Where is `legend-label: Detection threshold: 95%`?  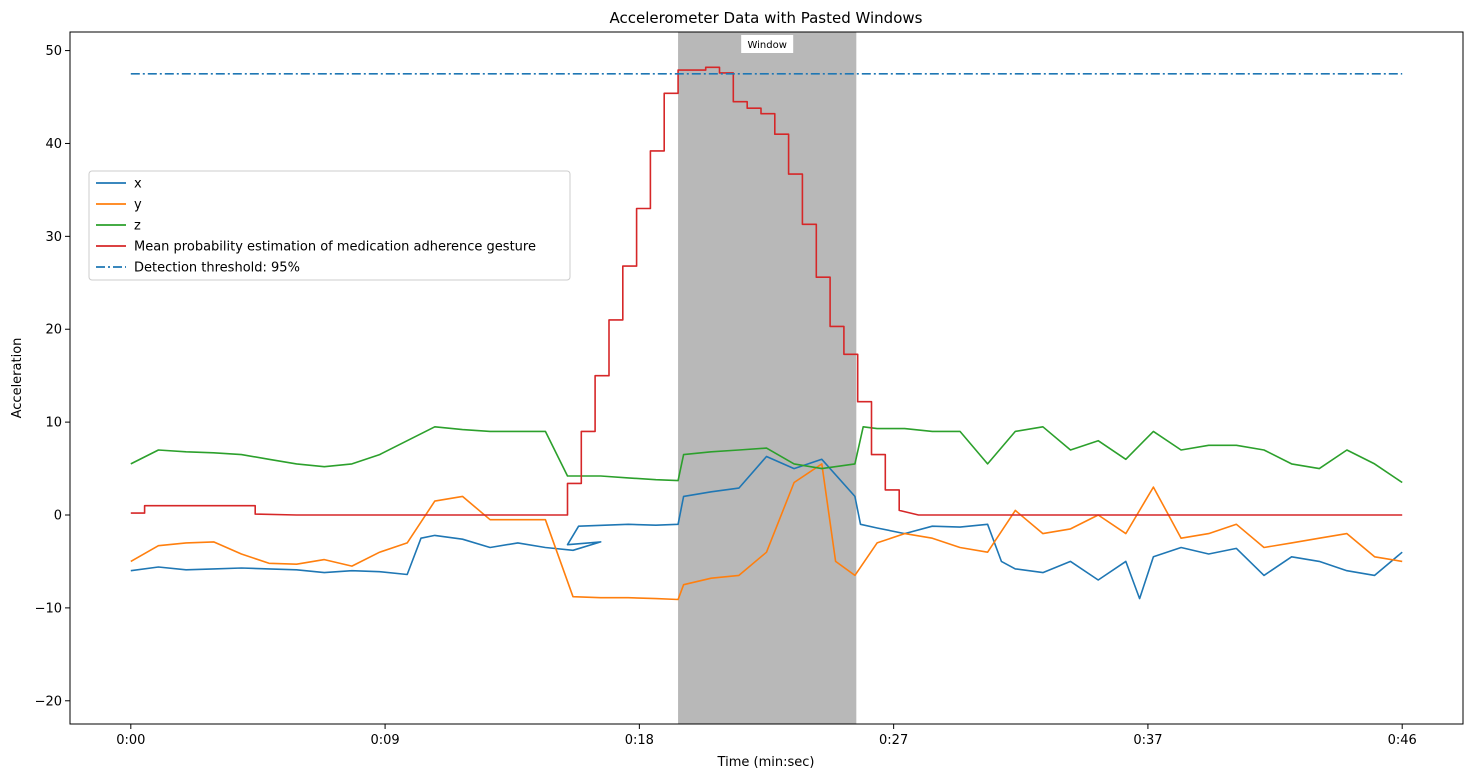 legend-label: Detection threshold: 95% is located at coordinates (217, 268).